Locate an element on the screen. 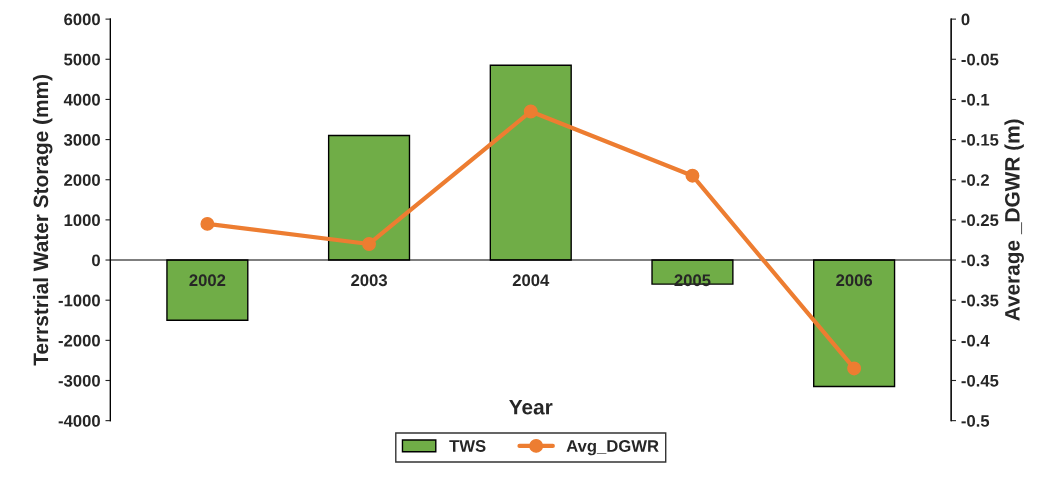 This screenshot has width=1051, height=478. y-tick-label: -2000 is located at coordinates (79, 340).